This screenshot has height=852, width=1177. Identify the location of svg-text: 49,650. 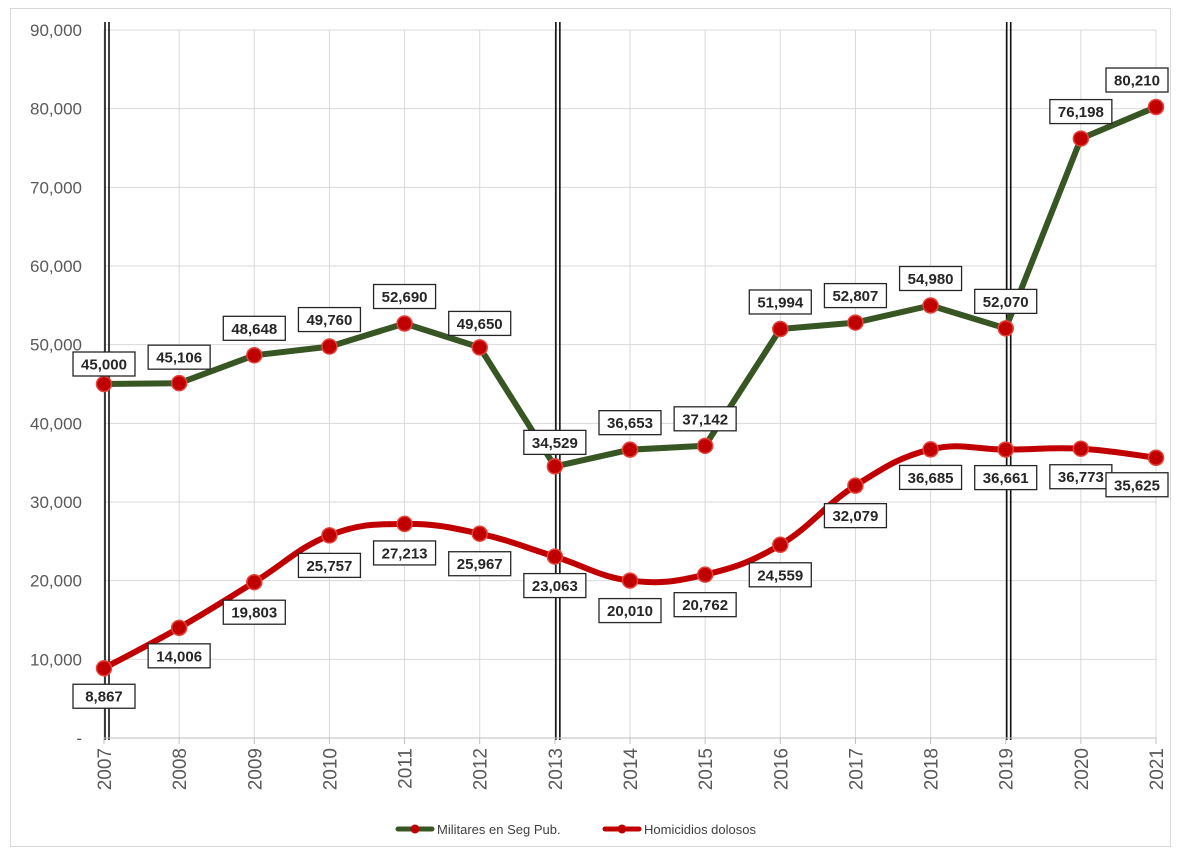
(480, 324).